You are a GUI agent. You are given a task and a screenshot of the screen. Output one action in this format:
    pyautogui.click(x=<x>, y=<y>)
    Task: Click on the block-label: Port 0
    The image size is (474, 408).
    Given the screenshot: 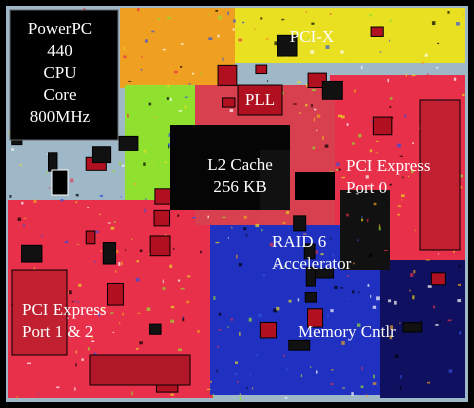 What is the action you would take?
    pyautogui.click(x=366, y=187)
    